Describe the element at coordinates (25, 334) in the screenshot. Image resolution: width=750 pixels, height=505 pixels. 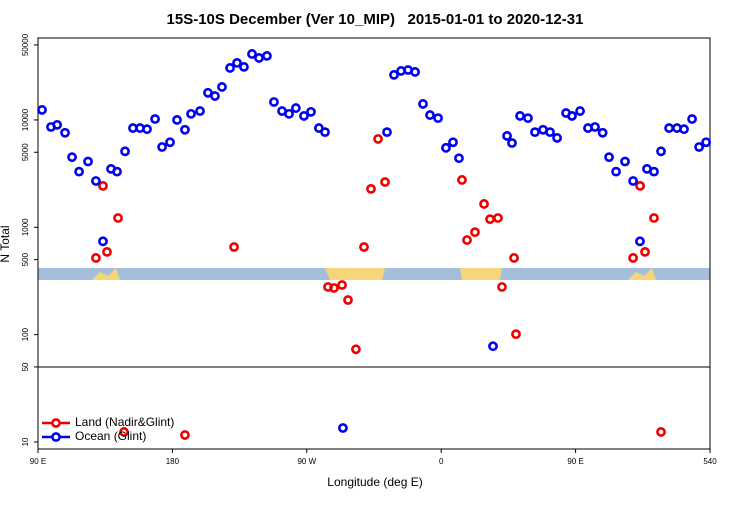
I see `y-tick-label: 100` at that location.